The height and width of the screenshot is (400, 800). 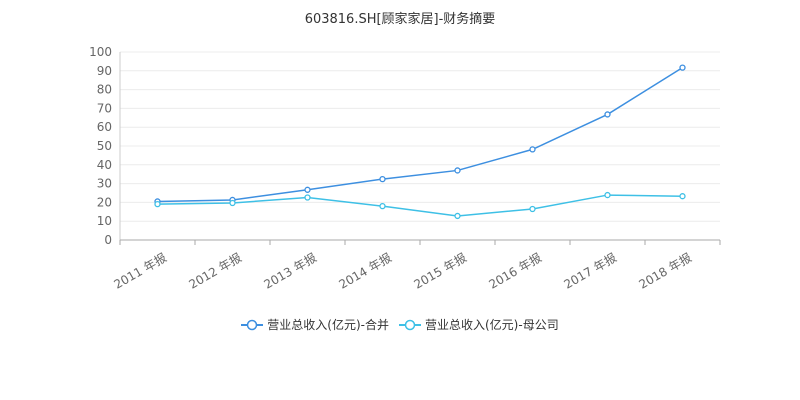 I want to click on y-tick-label: 100, so click(x=100, y=52).